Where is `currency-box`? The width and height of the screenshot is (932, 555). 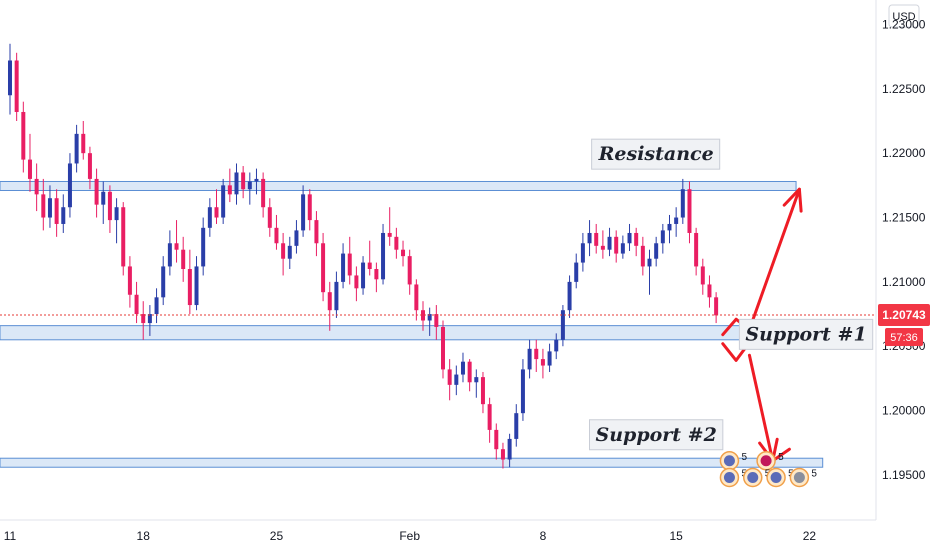
currency-box is located at coordinates (904, 16).